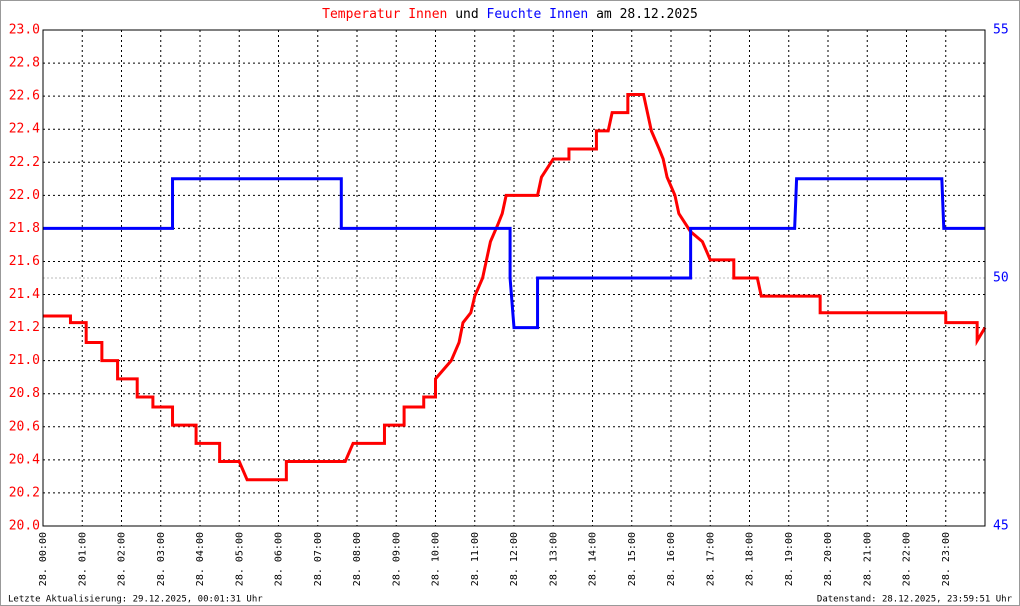 The image size is (1020, 606). I want to click on y2-tick-label: 45, so click(1001, 526).